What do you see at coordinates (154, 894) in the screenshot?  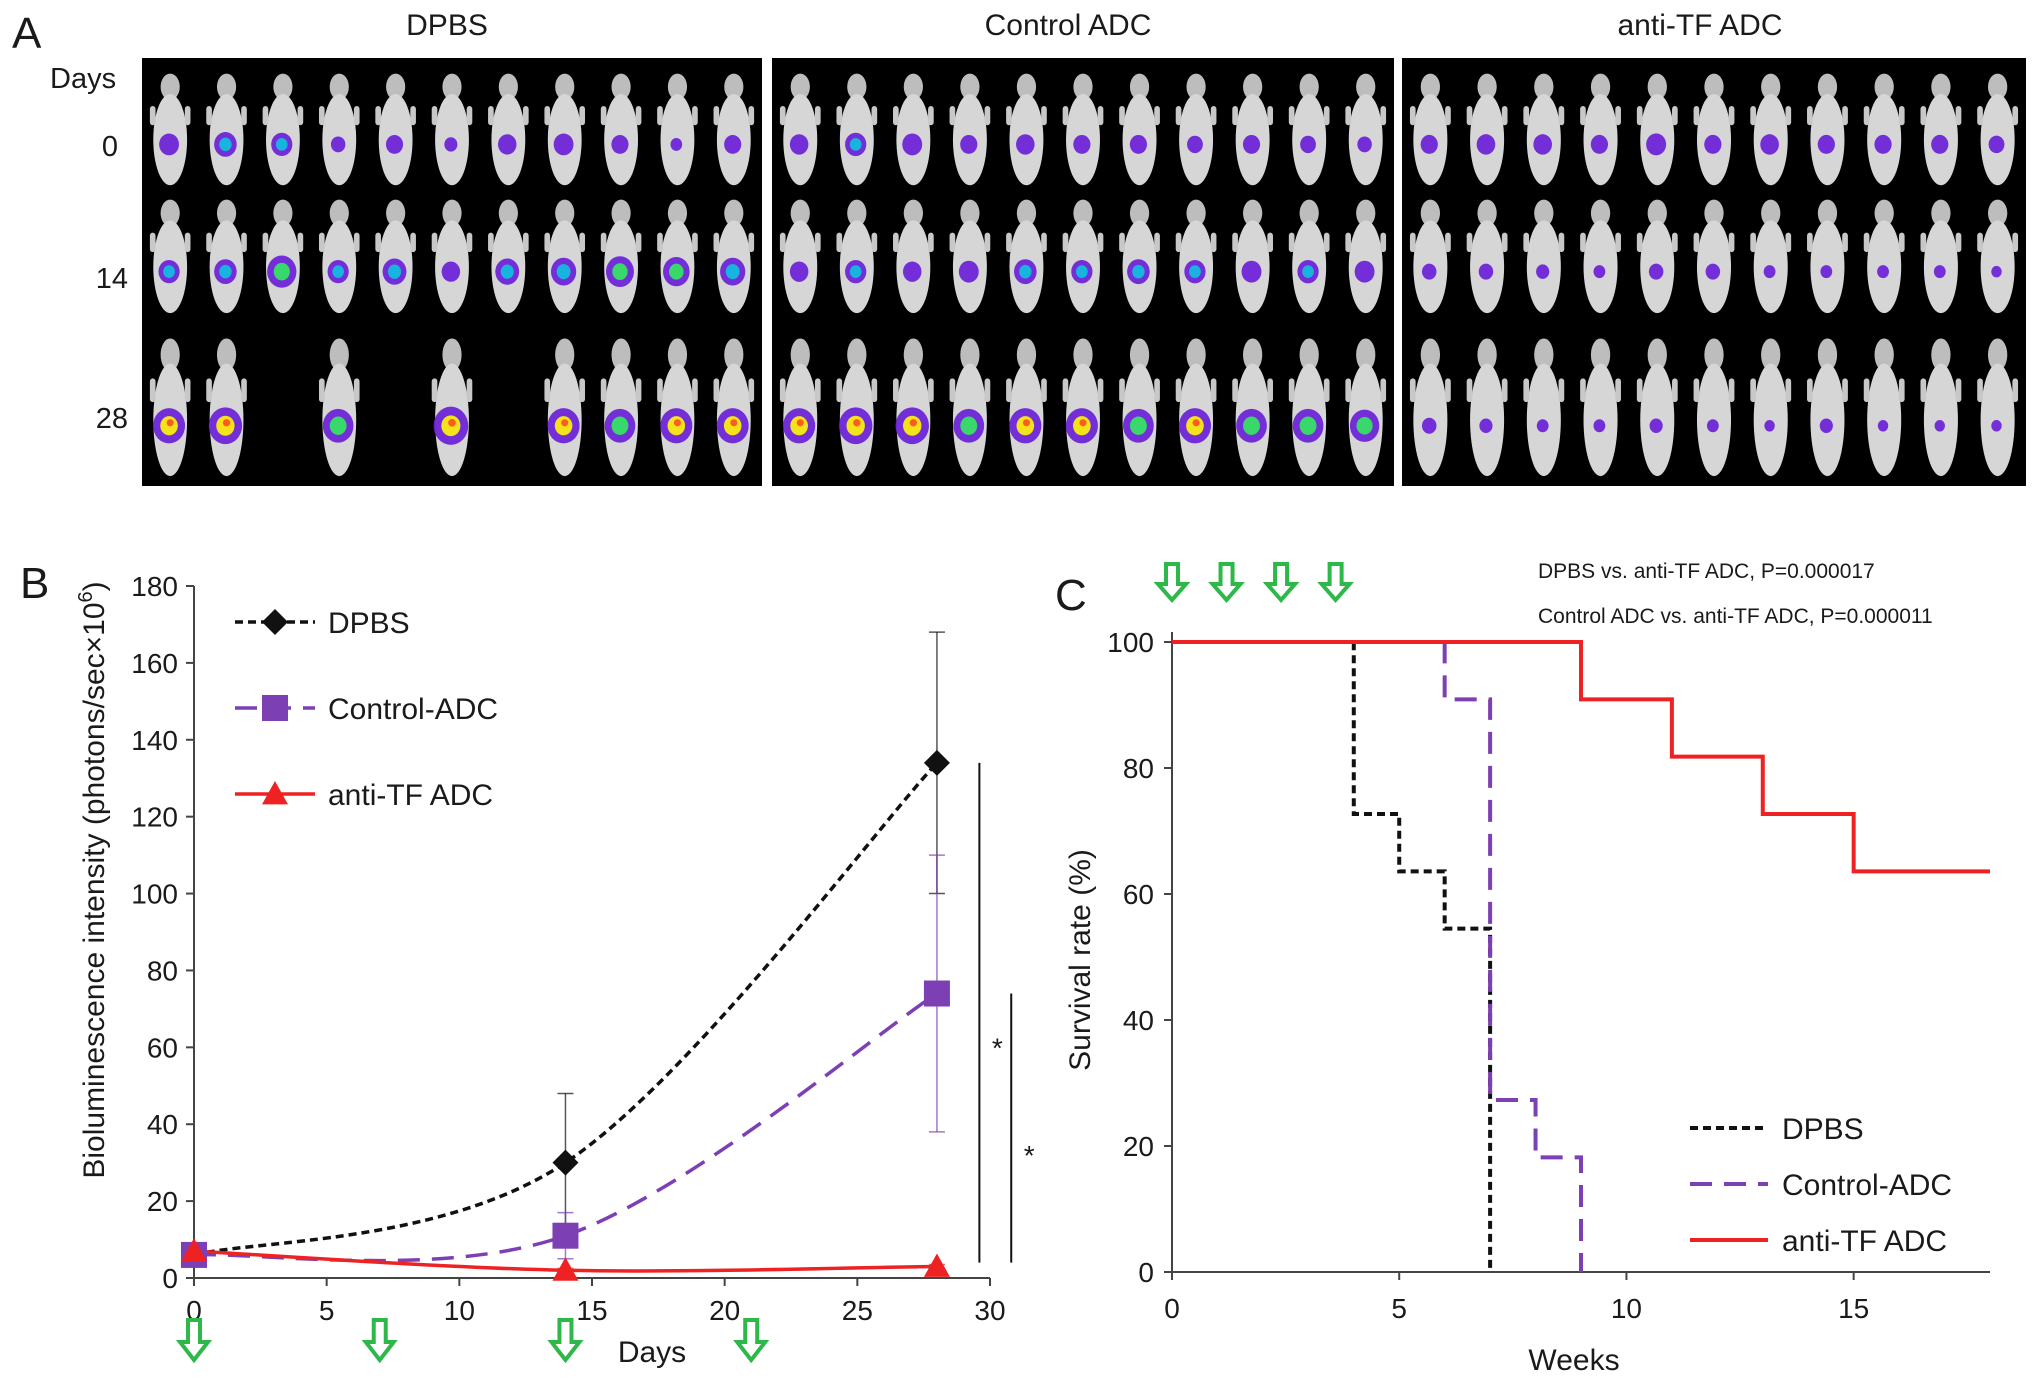 I see `y-tick-label: 100` at bounding box center [154, 894].